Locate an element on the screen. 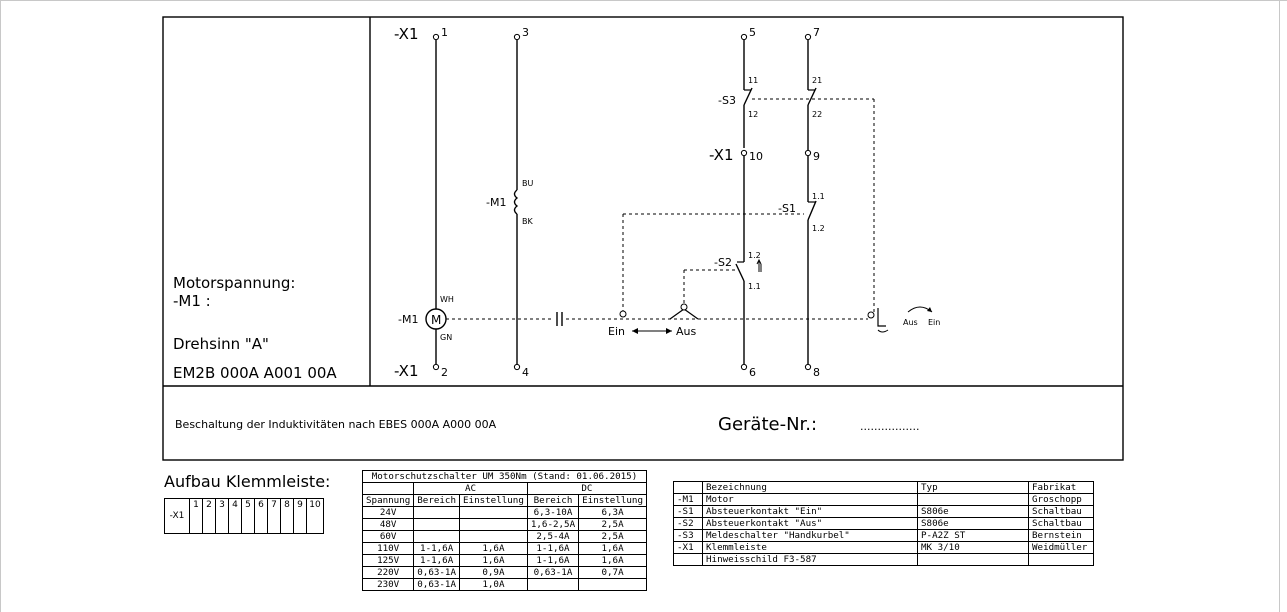  column-header: Bezeichnung is located at coordinates (810, 487).